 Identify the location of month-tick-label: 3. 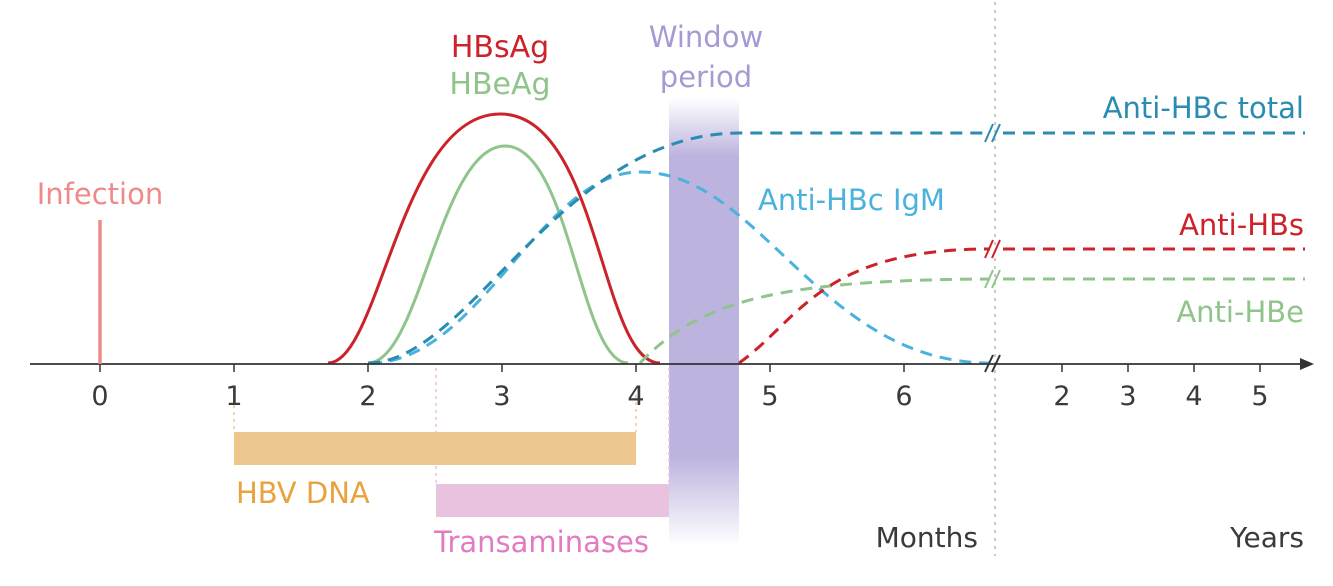
(501, 396).